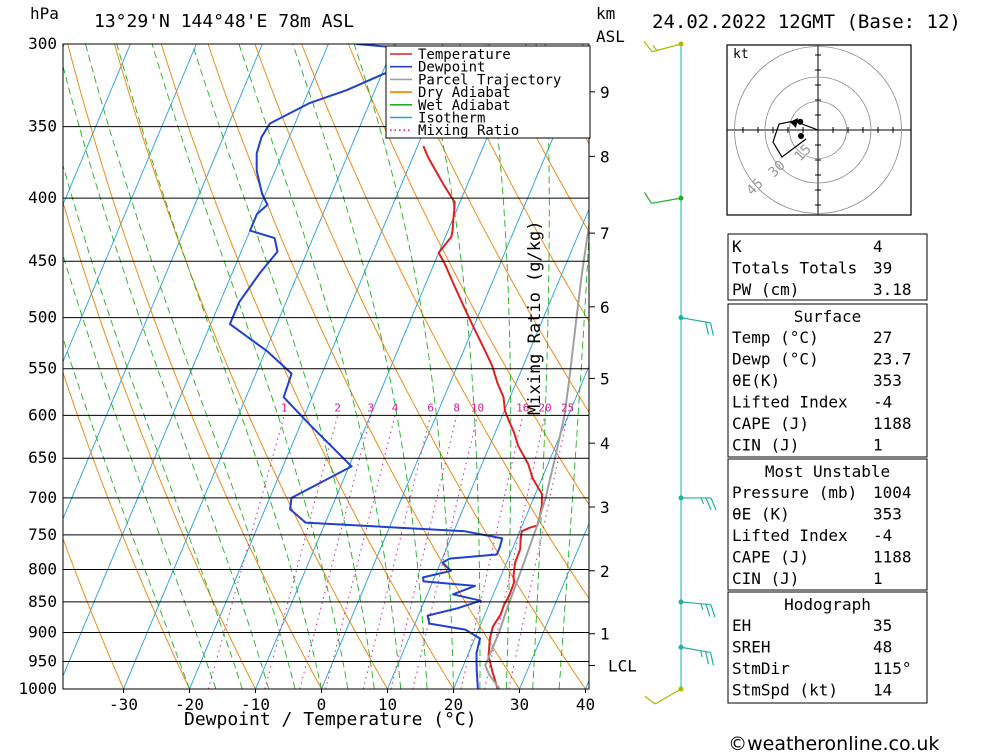 The height and width of the screenshot is (755, 1000). I want to click on table-row-value: 48, so click(882, 647).